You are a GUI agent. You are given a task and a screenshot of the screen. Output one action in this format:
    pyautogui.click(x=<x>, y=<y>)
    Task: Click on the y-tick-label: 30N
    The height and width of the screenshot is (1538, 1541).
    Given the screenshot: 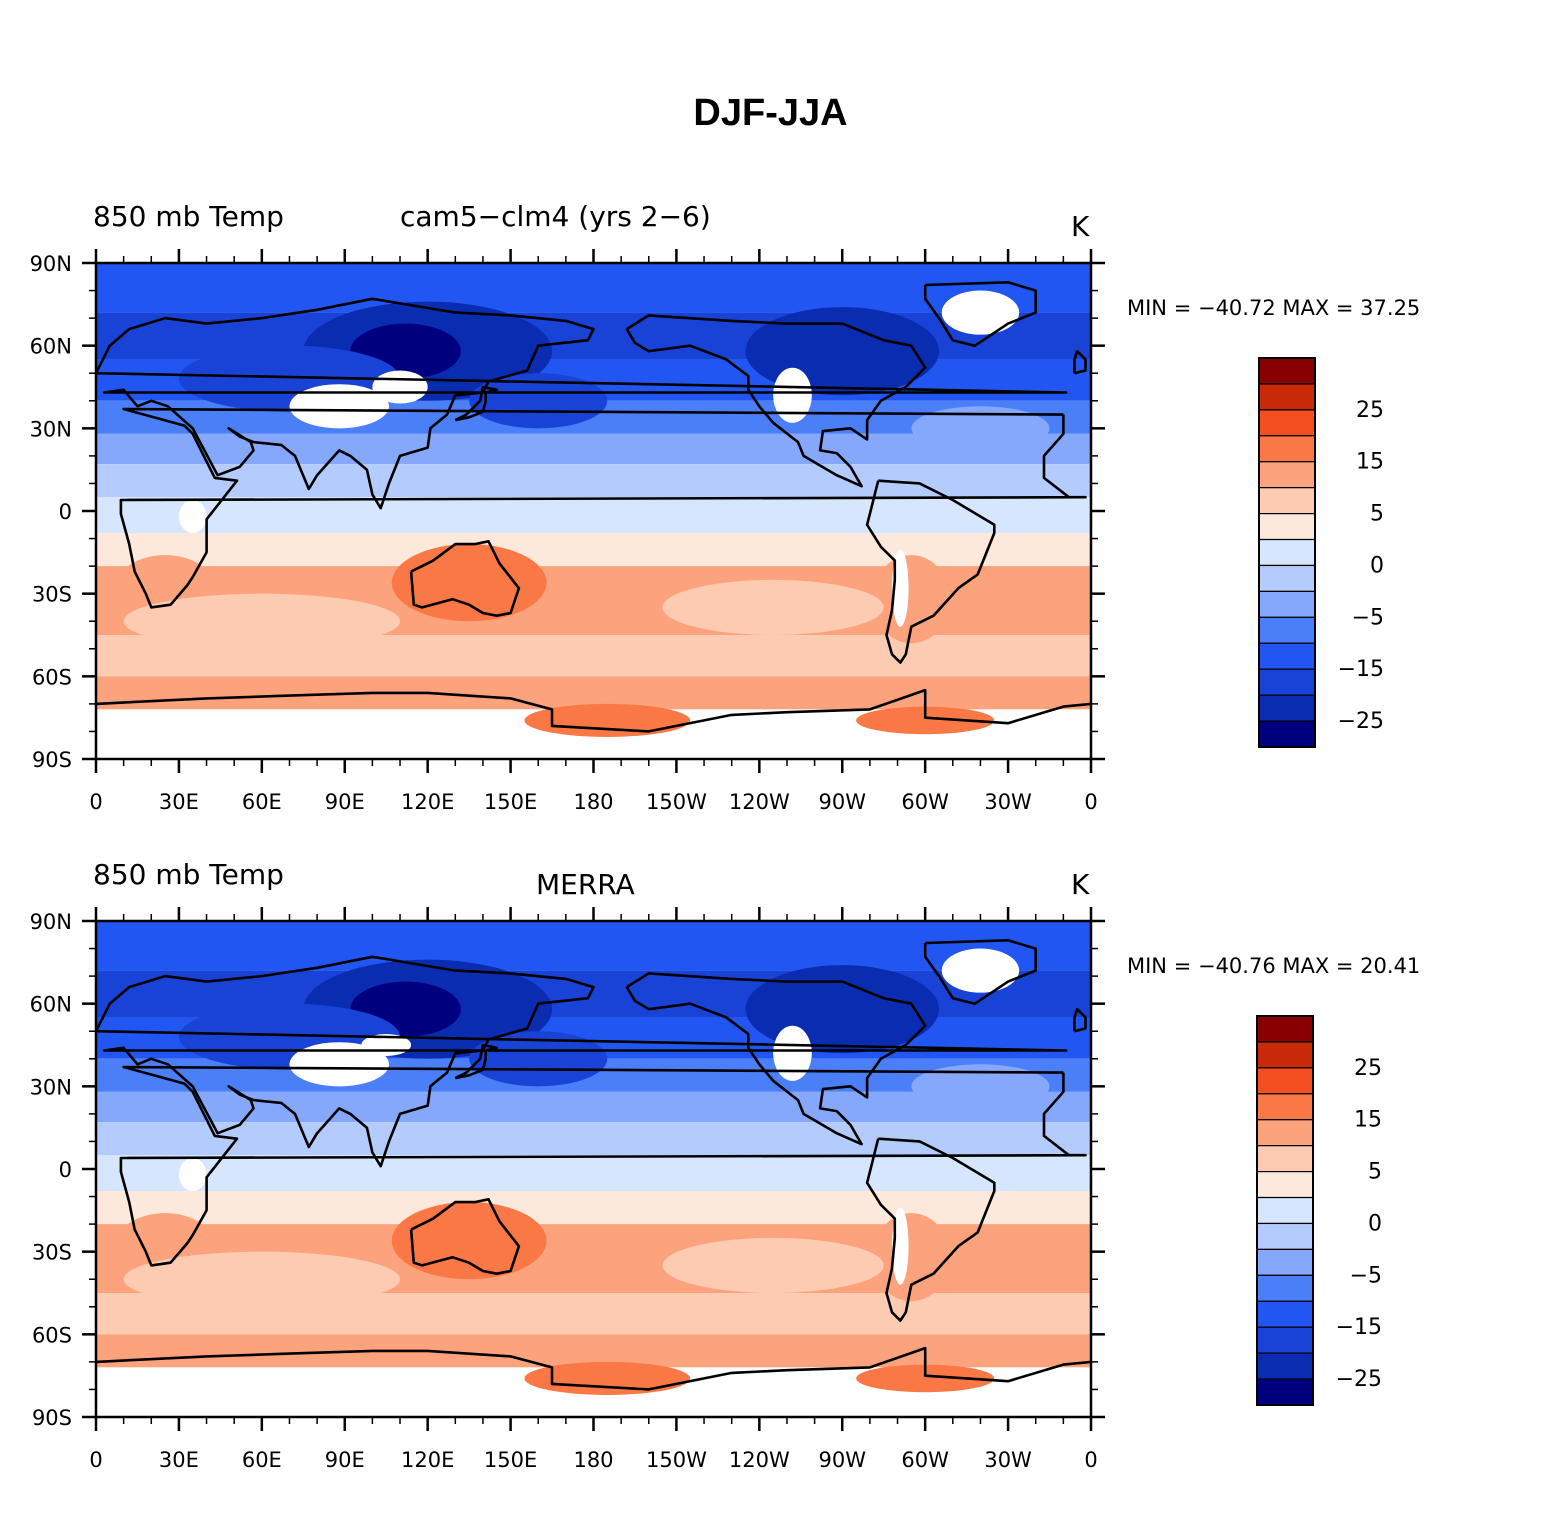 What is the action you would take?
    pyautogui.click(x=51, y=429)
    